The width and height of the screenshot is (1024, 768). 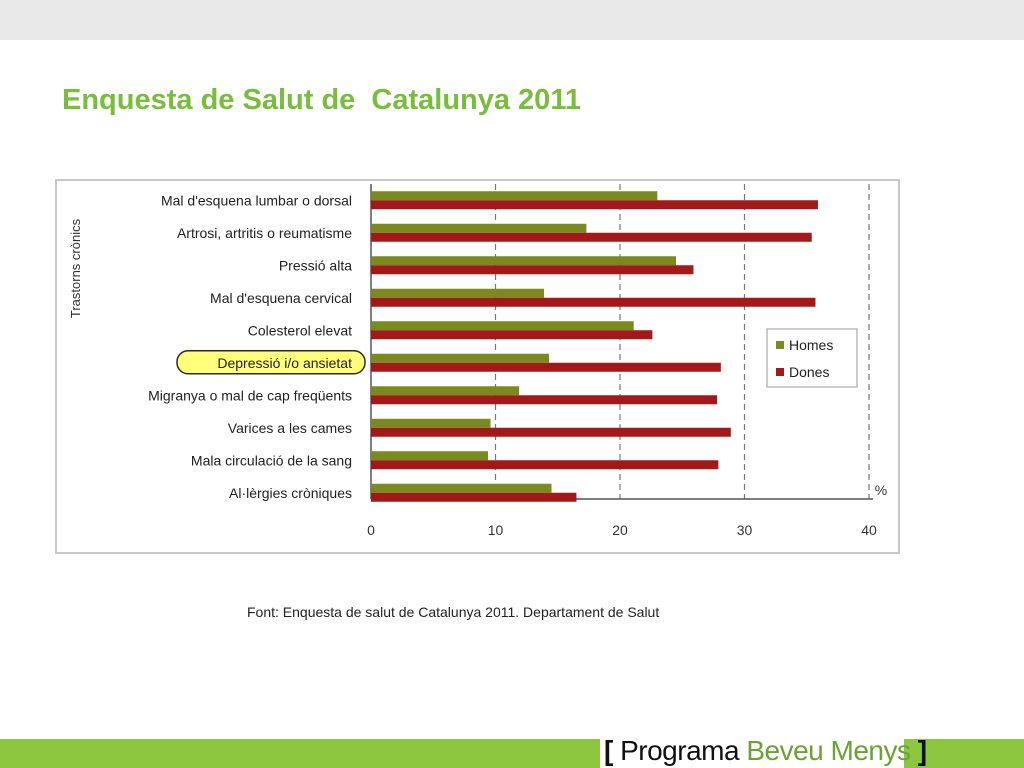 I want to click on x-tick-label: 30, so click(x=745, y=530).